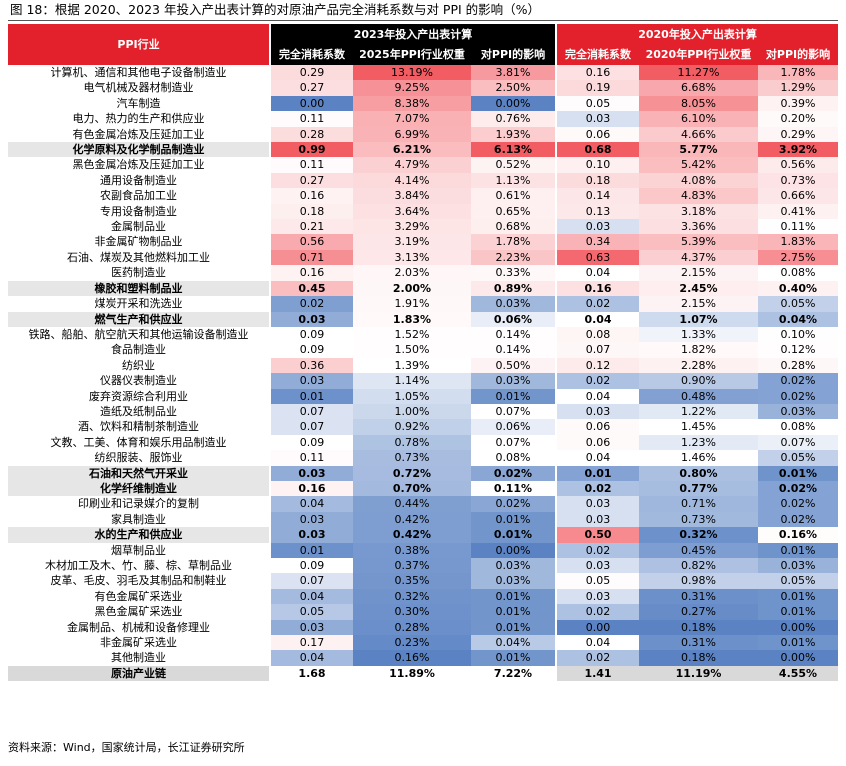  What do you see at coordinates (699, 458) in the screenshot?
I see `cell-weight-2020: 1.46%` at bounding box center [699, 458].